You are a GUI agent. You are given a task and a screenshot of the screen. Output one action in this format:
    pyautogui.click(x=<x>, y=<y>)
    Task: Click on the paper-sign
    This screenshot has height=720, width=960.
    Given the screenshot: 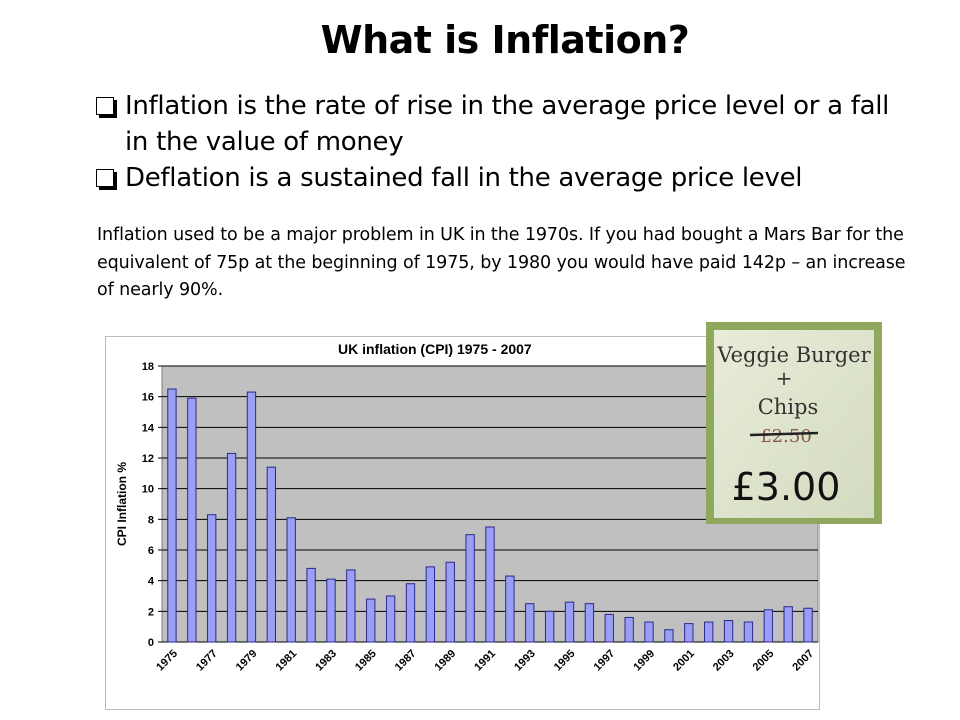 What is the action you would take?
    pyautogui.click(x=794, y=424)
    